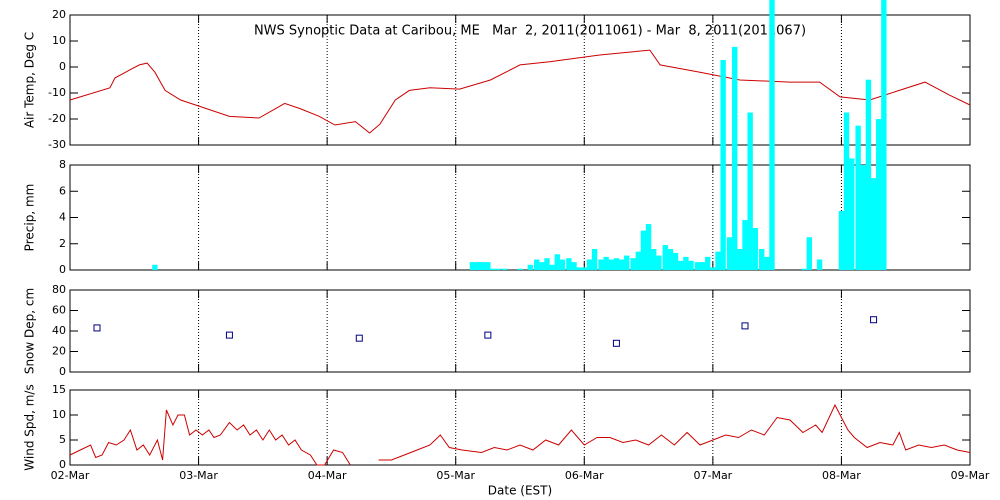  Describe the element at coordinates (30, 218) in the screenshot. I see `y-axis-label: Precip, mm` at that location.